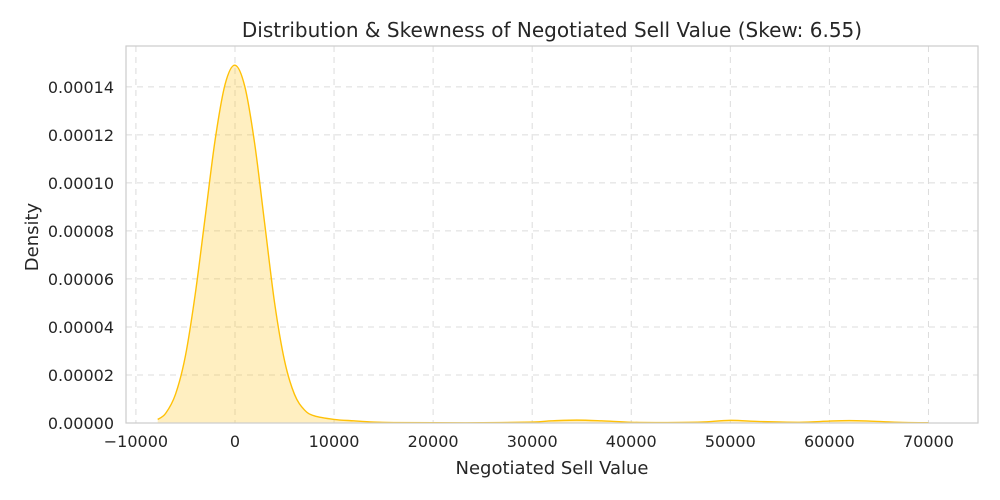 The image size is (1000, 500). I want to click on y-tick-label: 0.00004, so click(81, 327).